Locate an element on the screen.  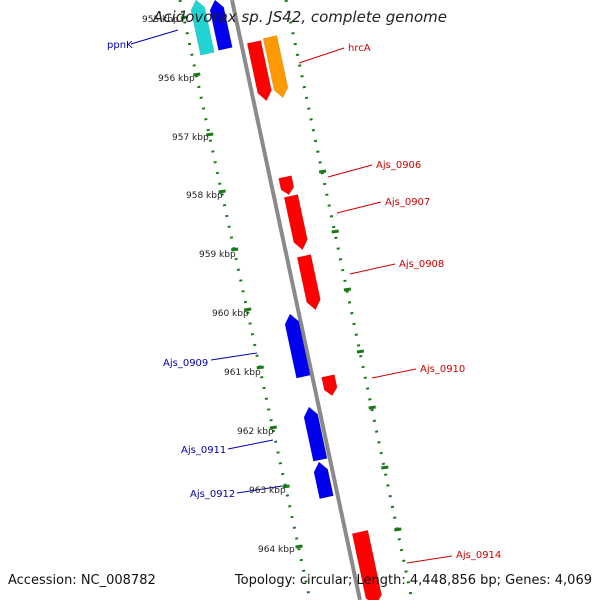
gene-label-ajs-0911: Ajs_0911 is located at coordinates (203, 450).